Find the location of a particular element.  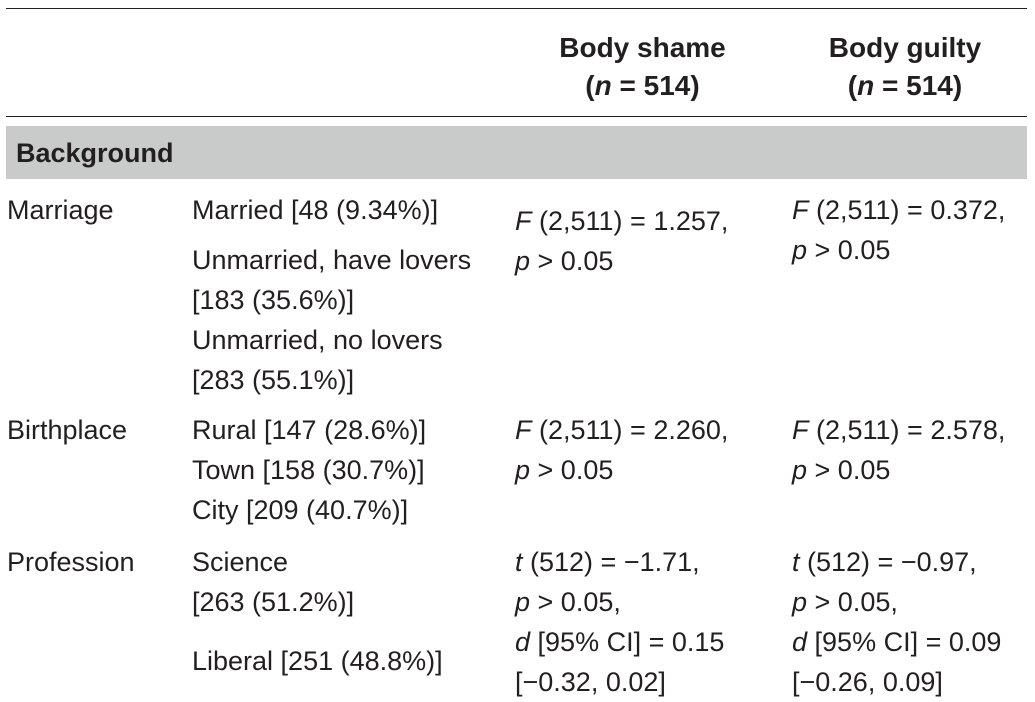

stat-value: (2,511) = 1.257, is located at coordinates (630, 221).